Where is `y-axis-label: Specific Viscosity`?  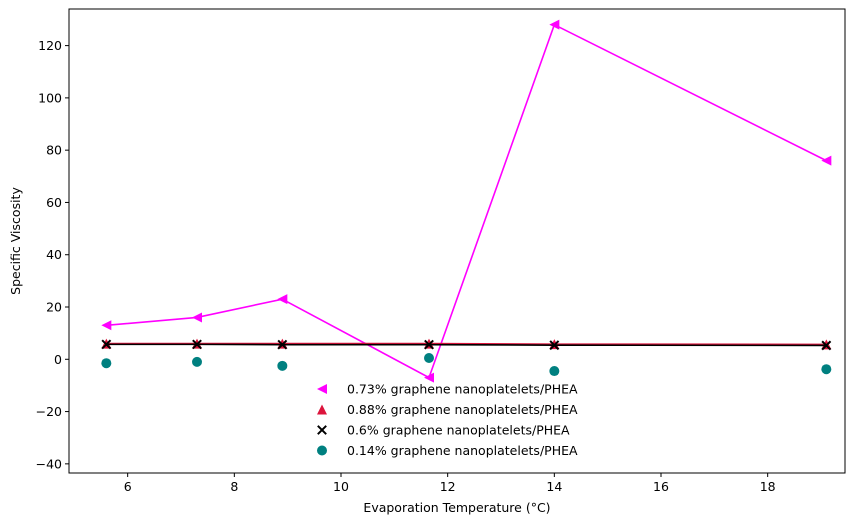 y-axis-label: Specific Viscosity is located at coordinates (15, 241).